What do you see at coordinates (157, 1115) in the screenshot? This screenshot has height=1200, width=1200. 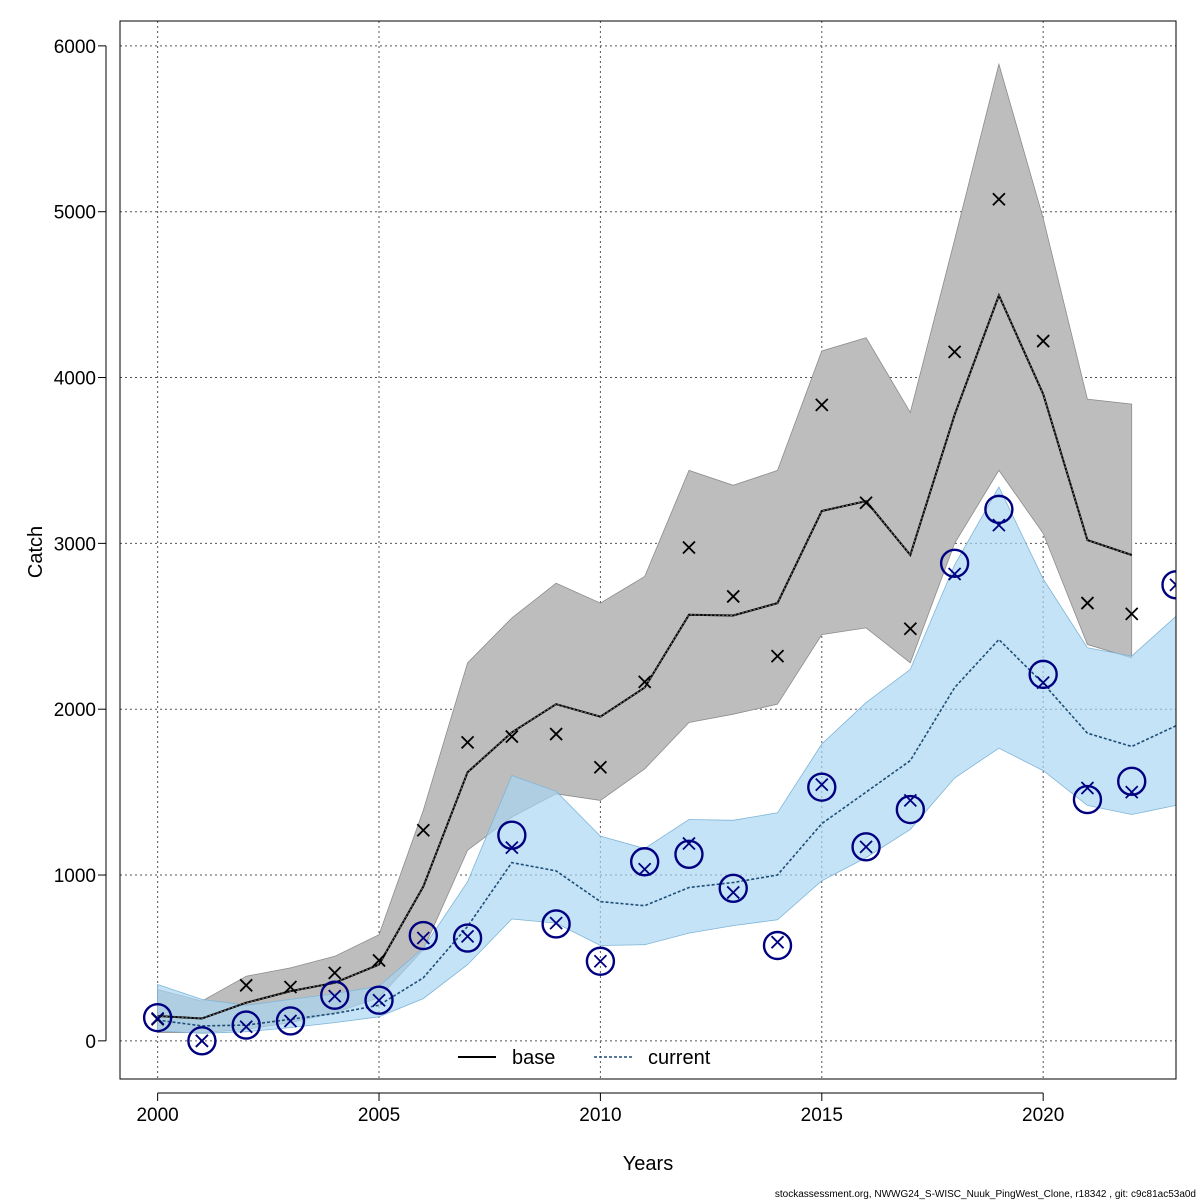 I see `x-tick-label: 2000` at bounding box center [157, 1115].